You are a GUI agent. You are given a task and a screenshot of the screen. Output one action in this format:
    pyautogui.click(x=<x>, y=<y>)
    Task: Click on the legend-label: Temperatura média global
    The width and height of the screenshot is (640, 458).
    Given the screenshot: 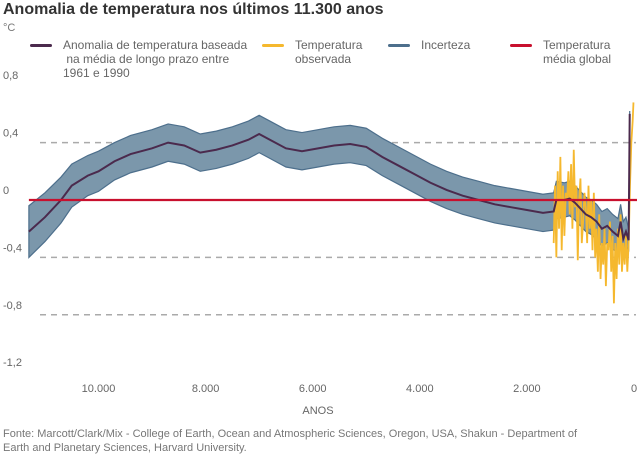 What is the action you would take?
    pyautogui.click(x=577, y=52)
    